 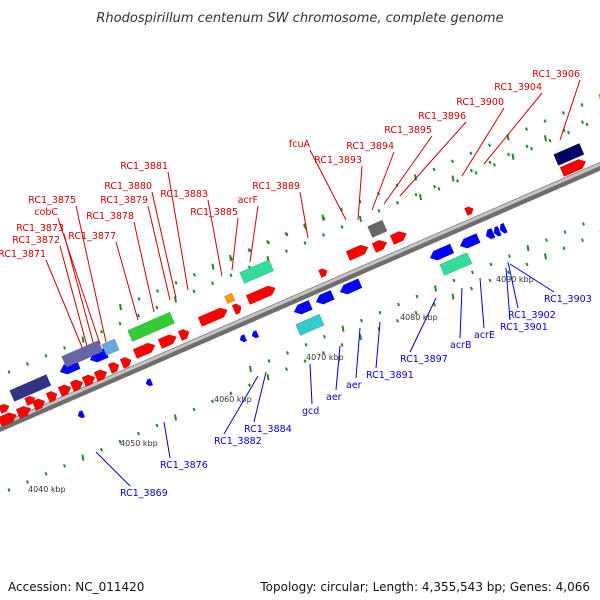 What do you see at coordinates (480, 102) in the screenshot?
I see `gene-label: RC1_3900` at bounding box center [480, 102].